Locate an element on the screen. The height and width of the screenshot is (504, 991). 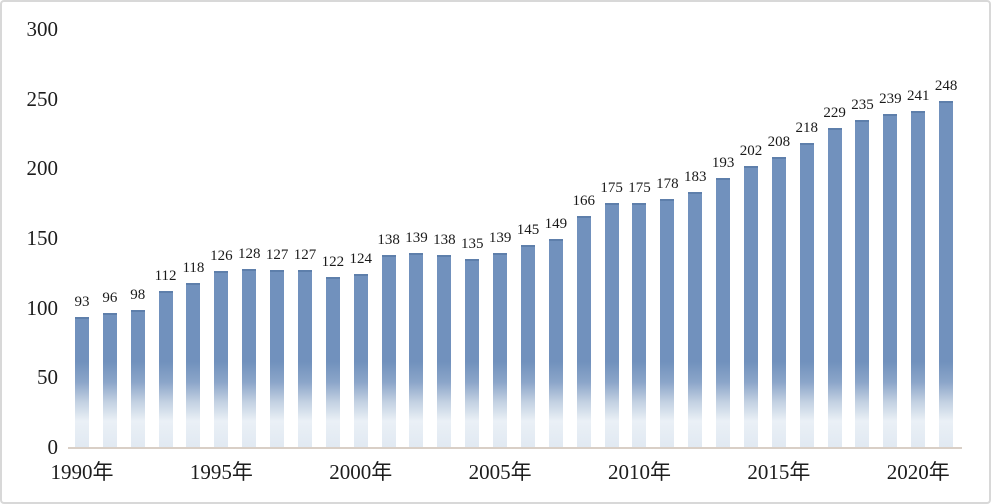
bar-value-label: 178 is located at coordinates (667, 184).